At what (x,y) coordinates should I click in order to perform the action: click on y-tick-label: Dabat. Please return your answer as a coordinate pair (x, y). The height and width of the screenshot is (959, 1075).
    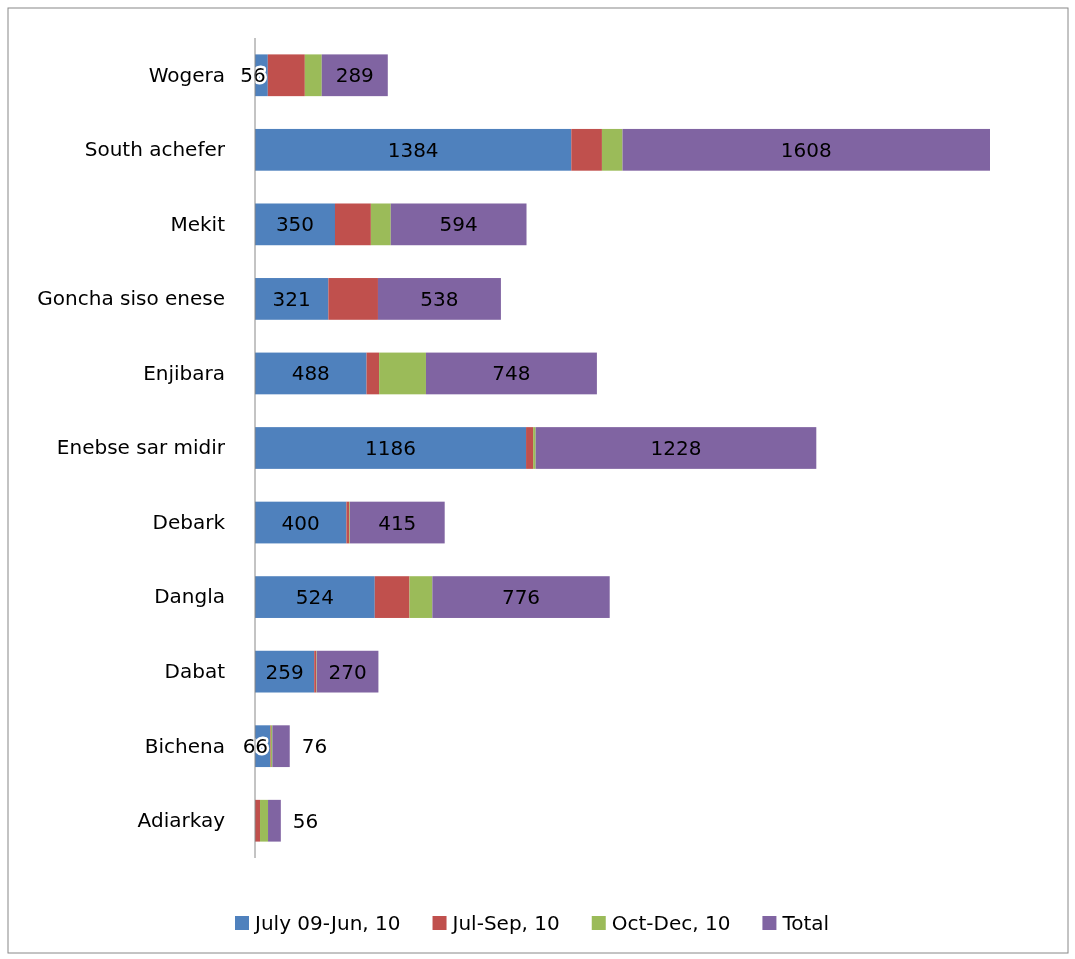
    Looking at the image, I should click on (195, 671).